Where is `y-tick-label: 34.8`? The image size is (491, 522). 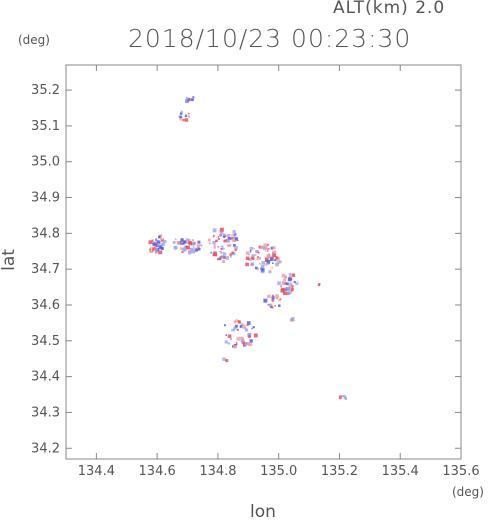
y-tick-label: 34.8 is located at coordinates (45, 233).